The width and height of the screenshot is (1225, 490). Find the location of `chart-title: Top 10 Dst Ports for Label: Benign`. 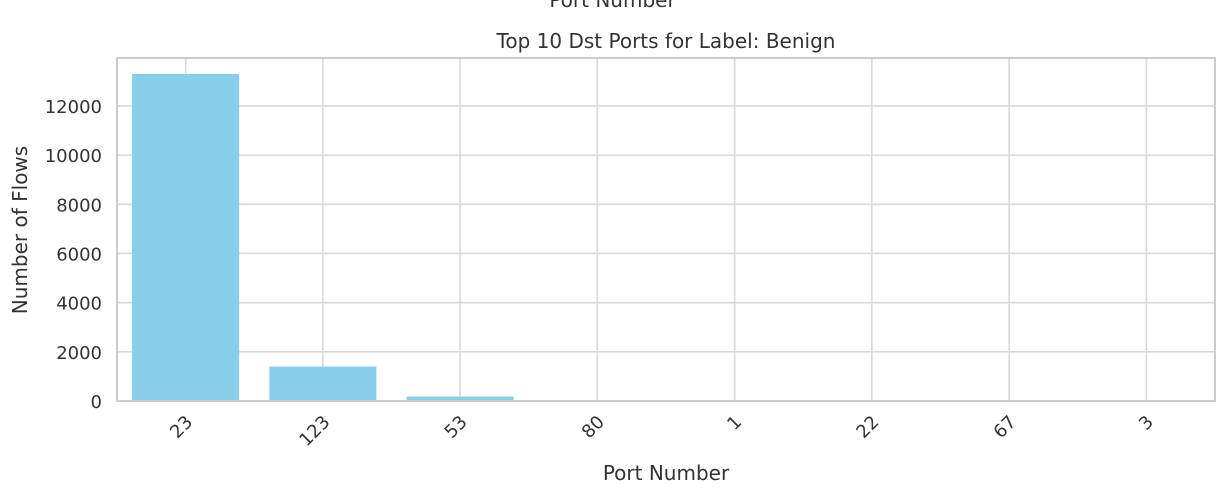

chart-title: Top 10 Dst Ports for Label: Benign is located at coordinates (666, 41).